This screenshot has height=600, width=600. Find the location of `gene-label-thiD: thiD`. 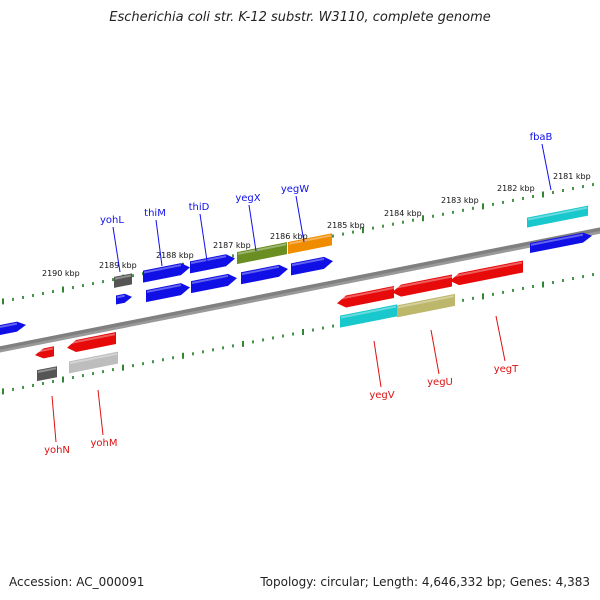

gene-label-thiD: thiD is located at coordinates (199, 207).